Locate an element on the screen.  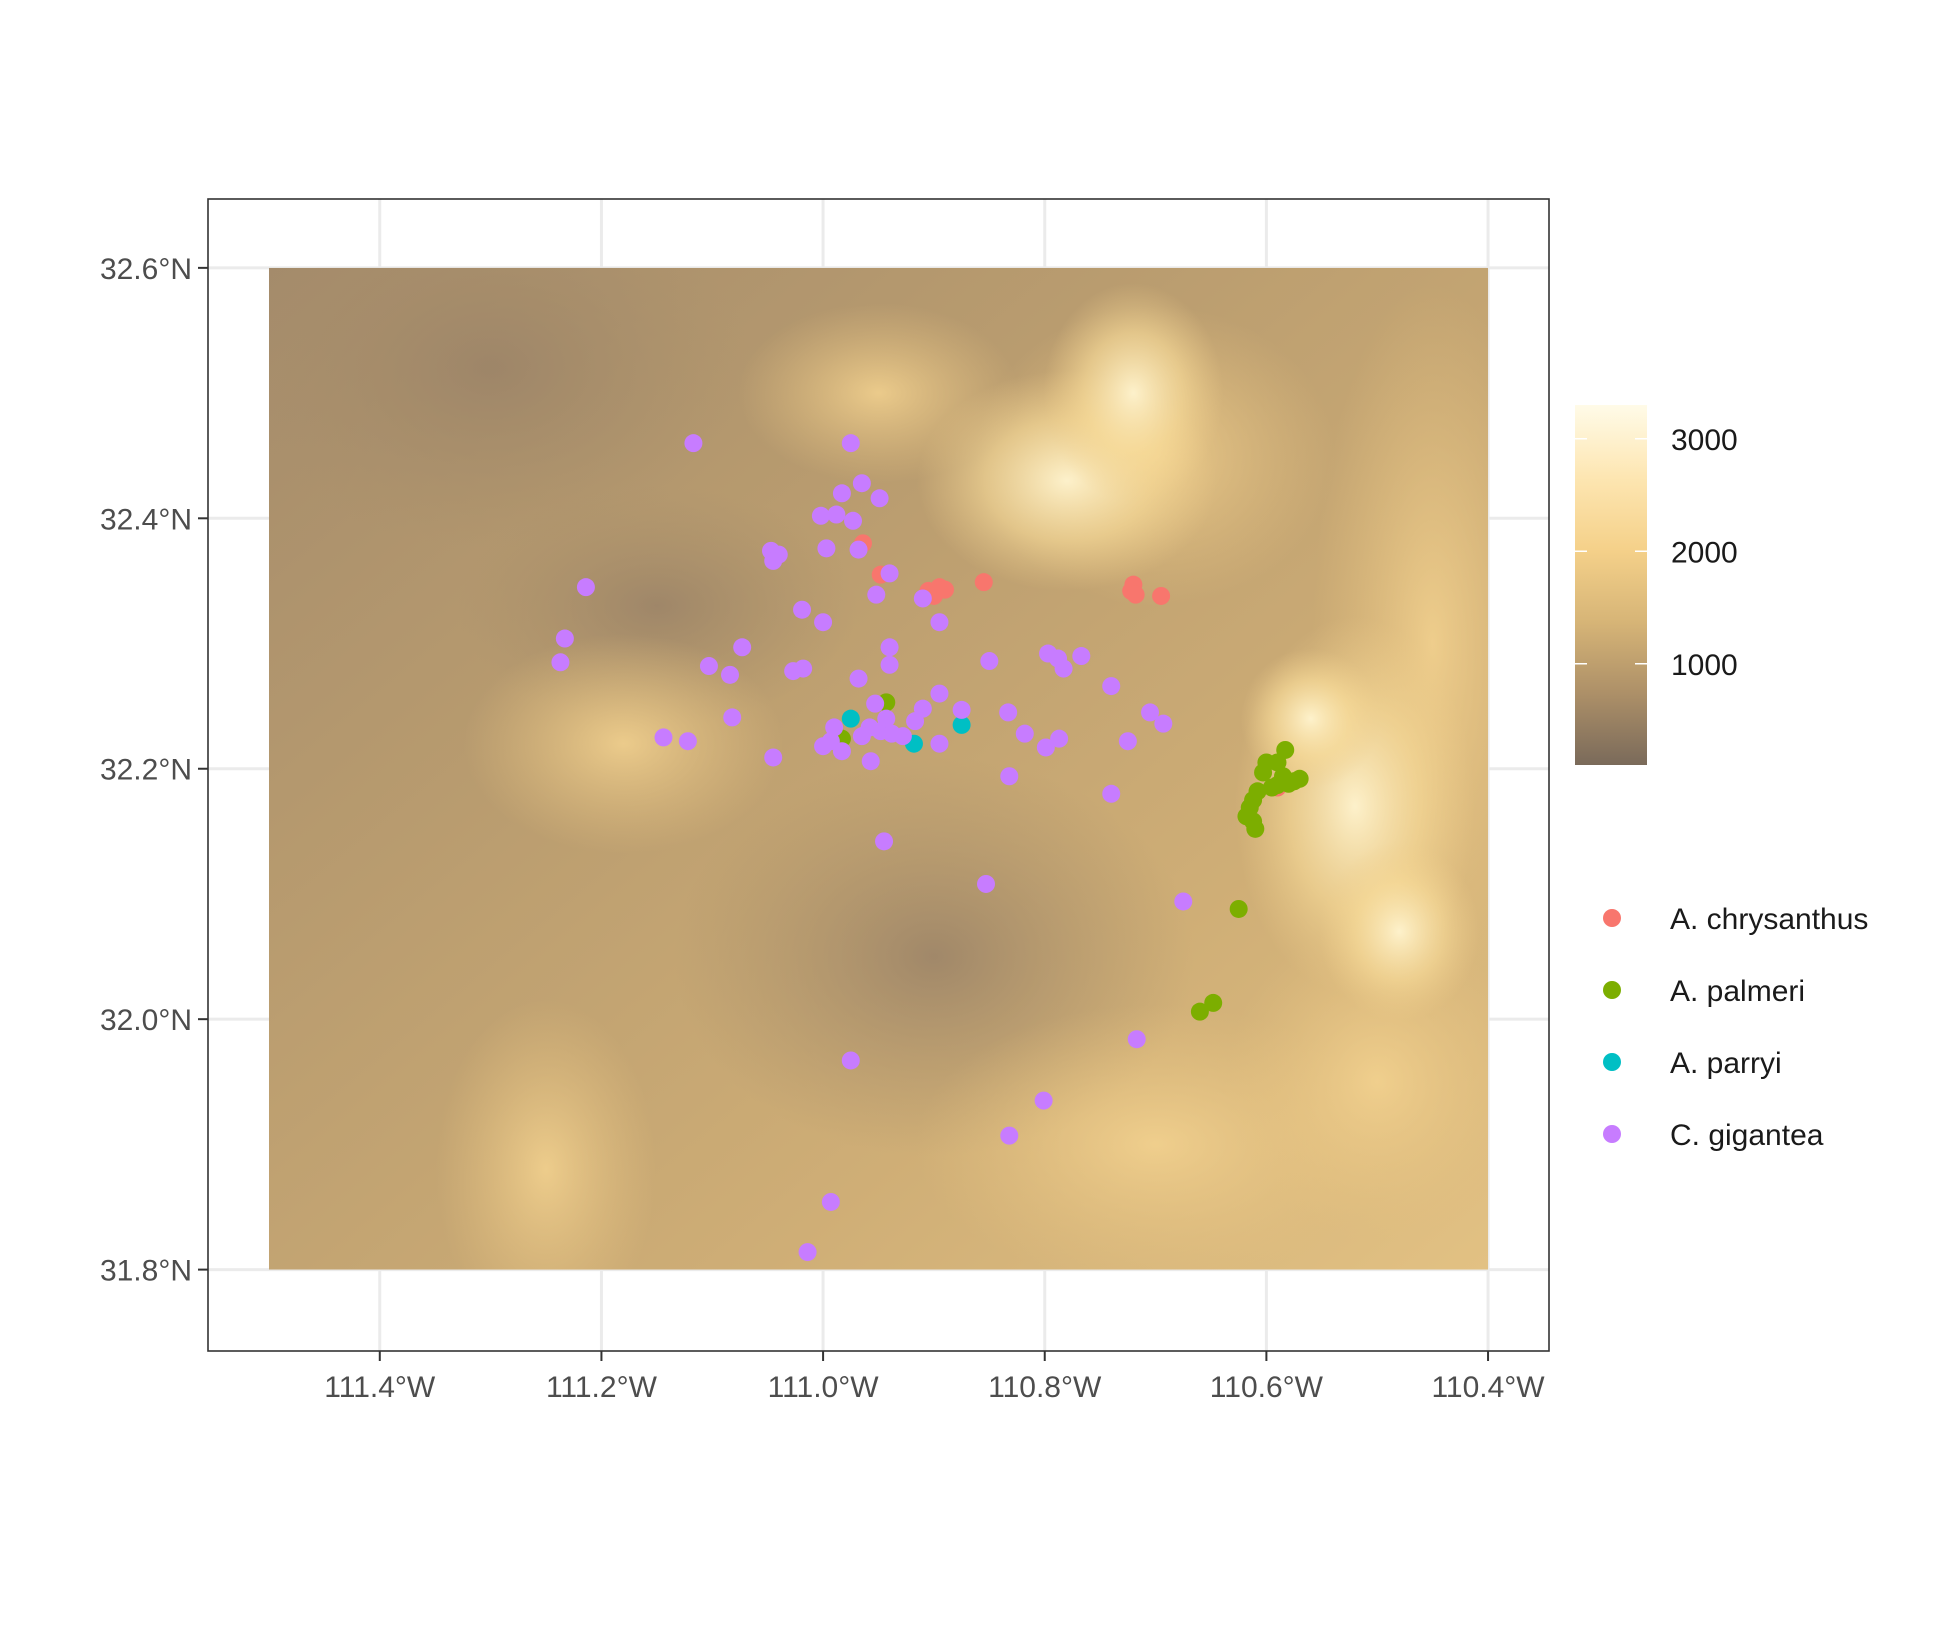
x-tick-label: 111.2°W is located at coordinates (602, 1387).